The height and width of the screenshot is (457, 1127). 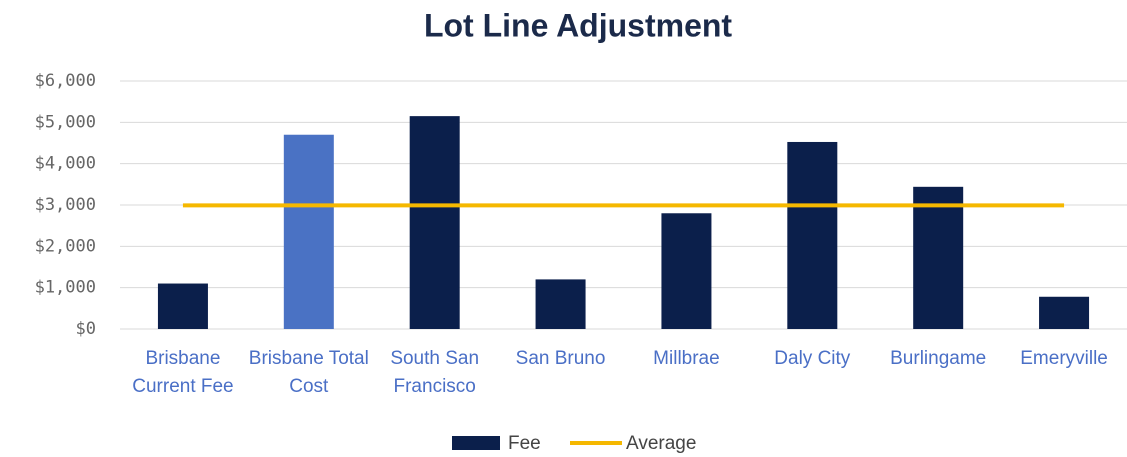 What do you see at coordinates (65, 246) in the screenshot?
I see `y-tick-label: $2,000` at bounding box center [65, 246].